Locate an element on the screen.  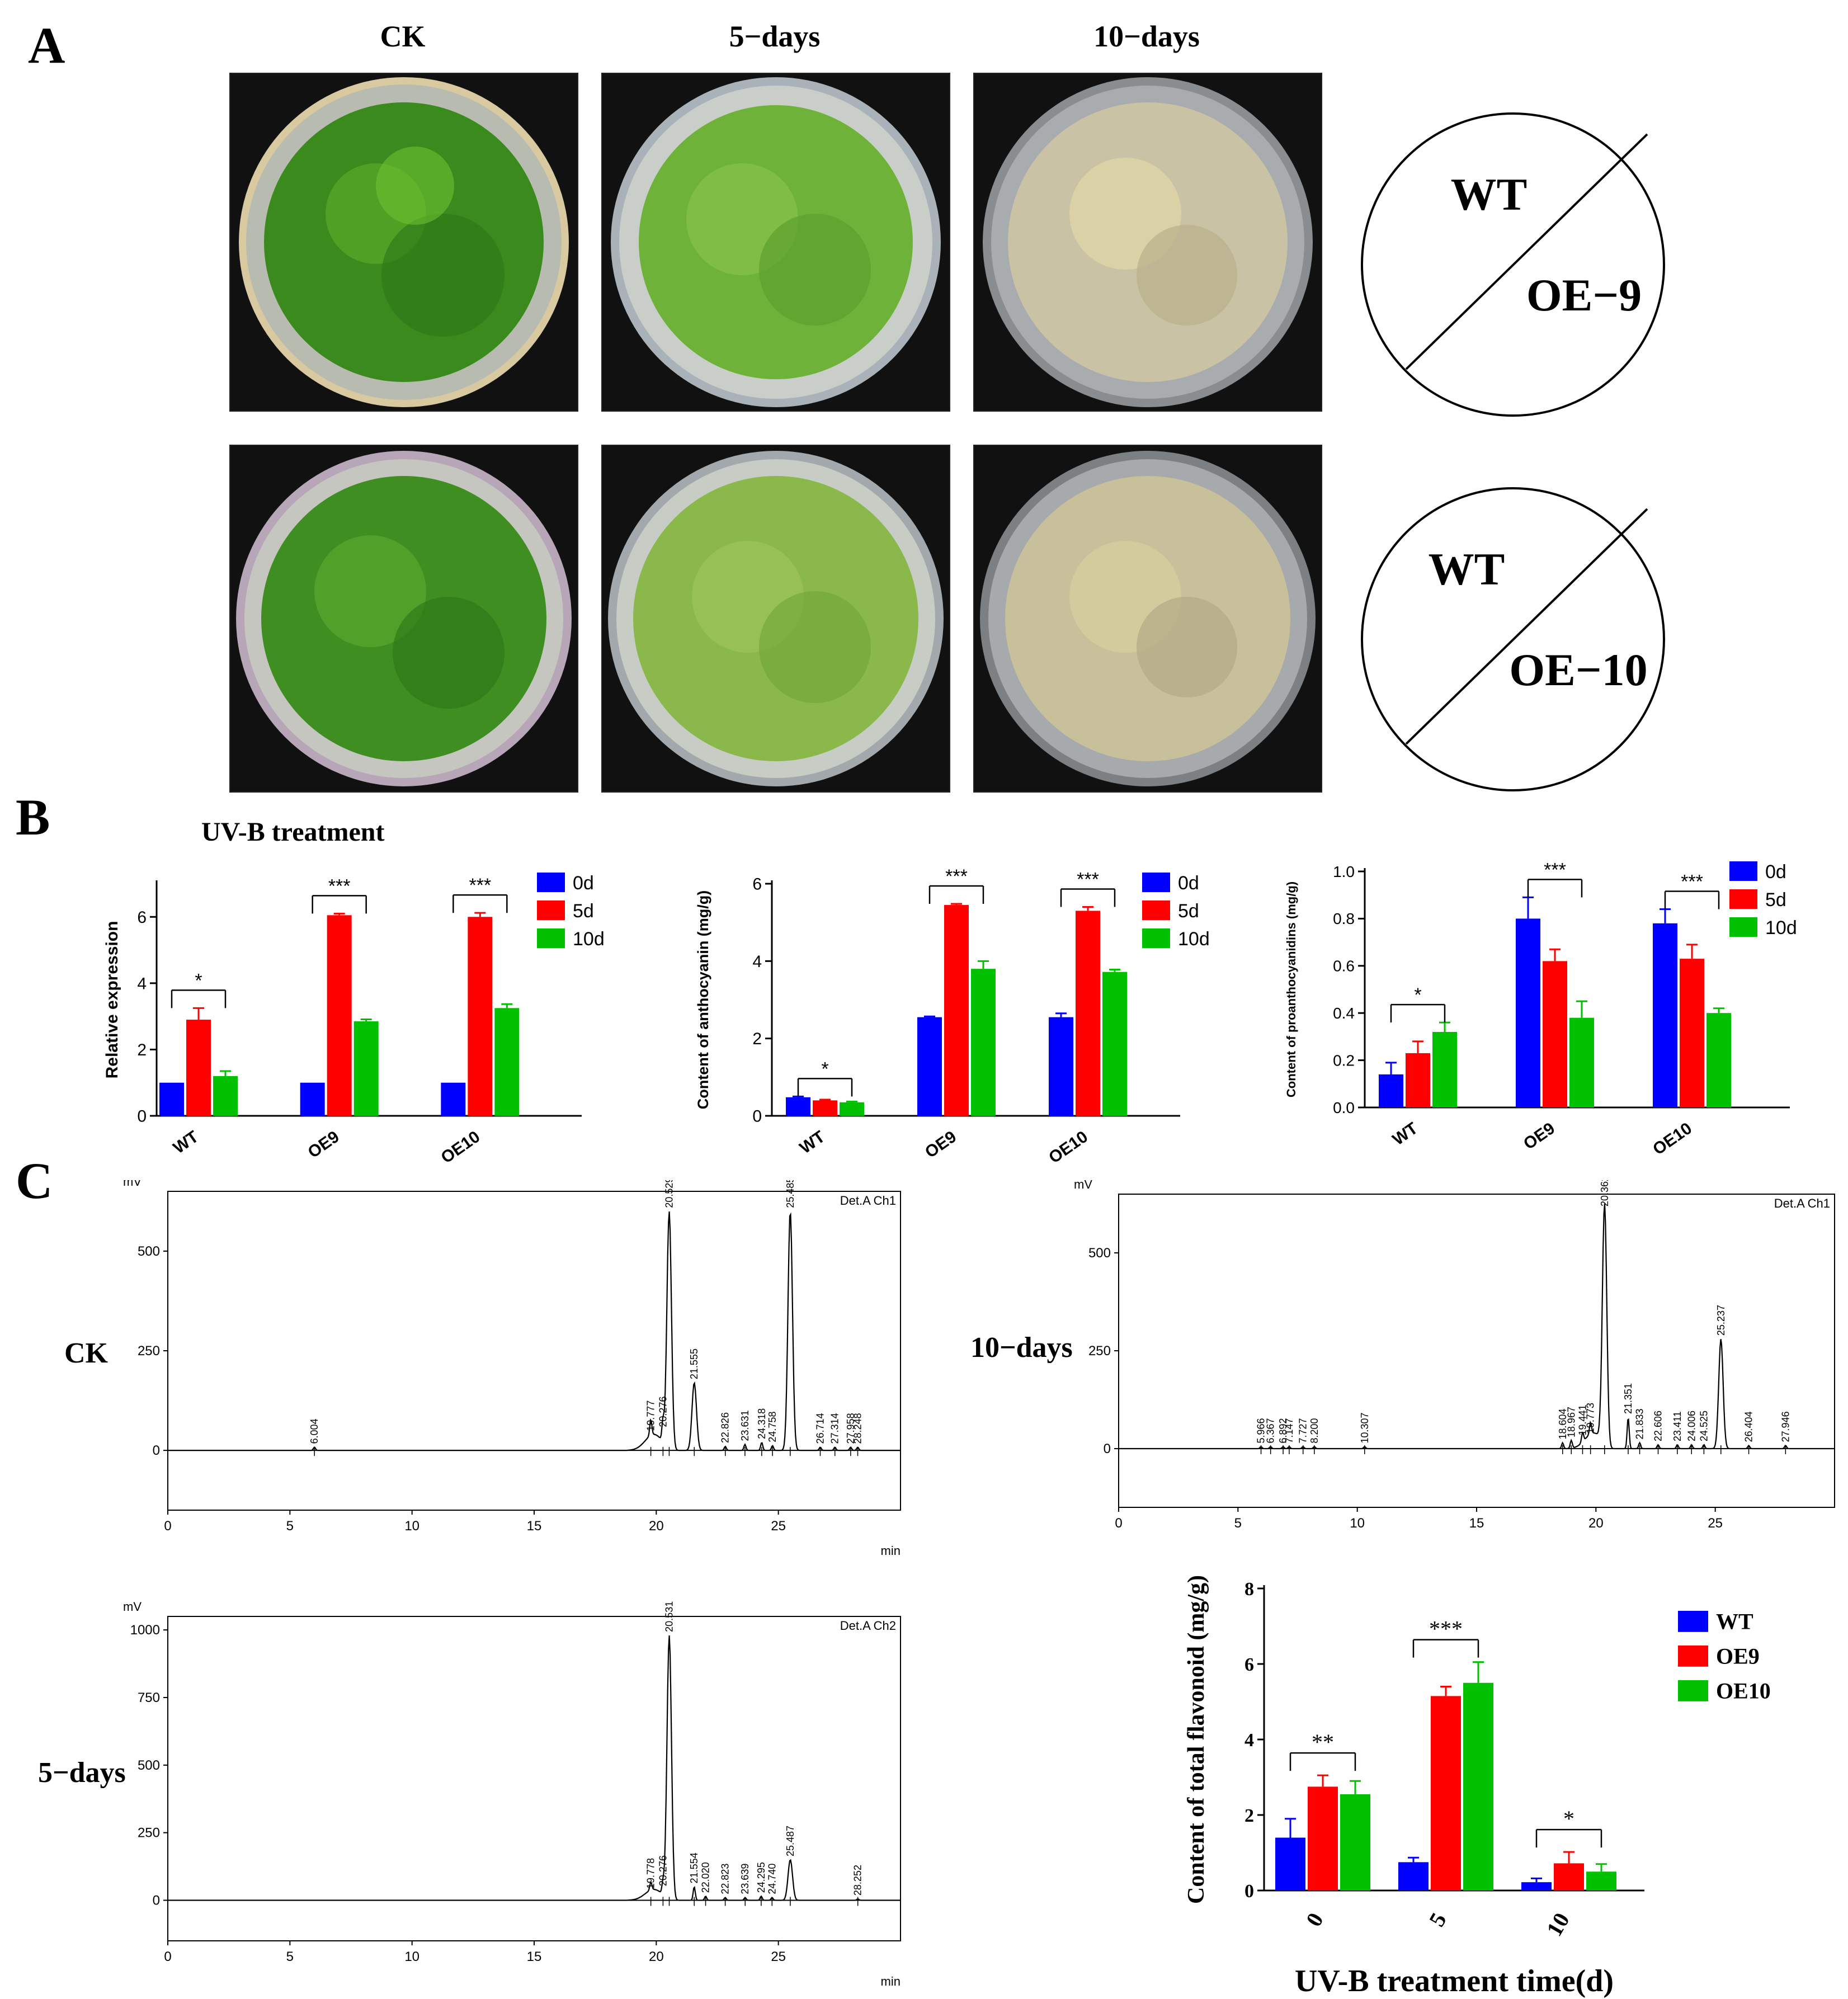
y-axis-label: Relative expression is located at coordinates (112, 1000).